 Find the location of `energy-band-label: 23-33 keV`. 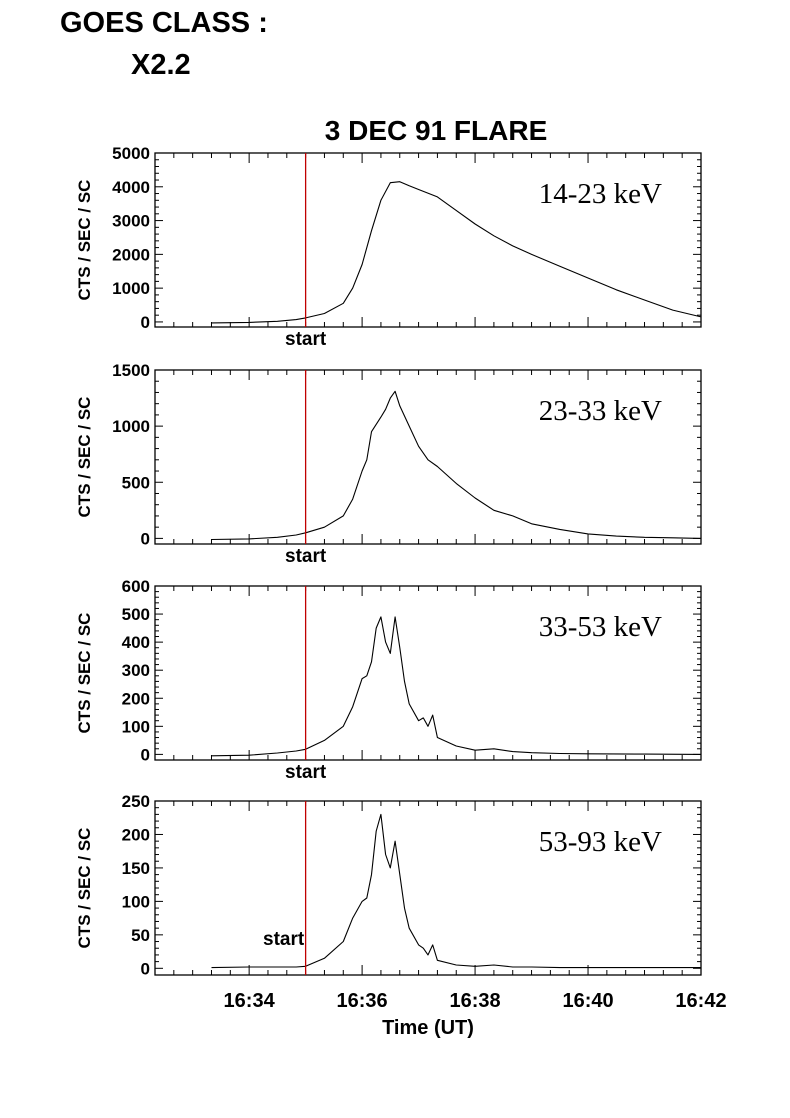

energy-band-label: 23-33 keV is located at coordinates (600, 411).